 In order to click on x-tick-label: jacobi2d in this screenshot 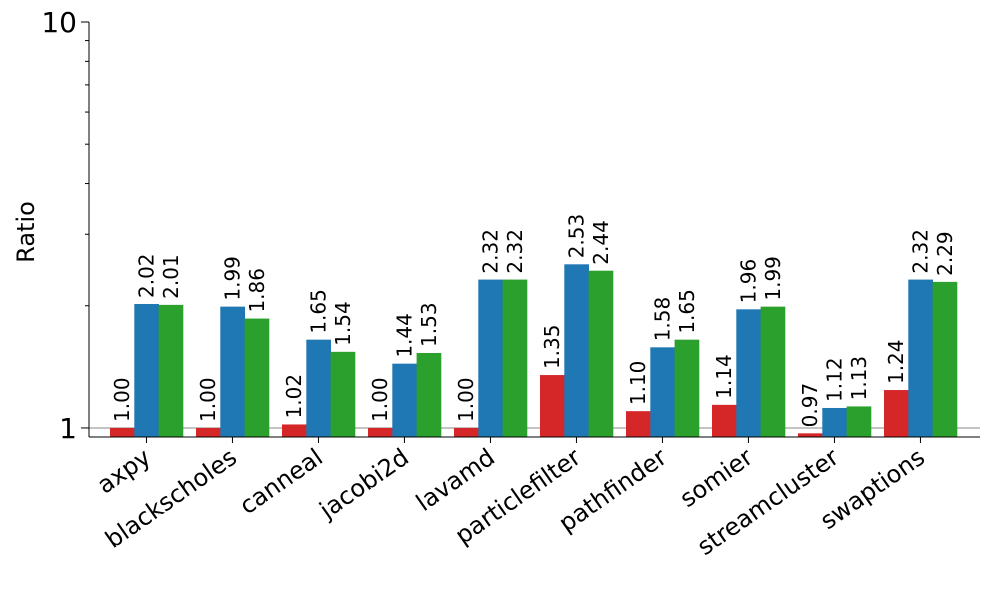, I will do `click(364, 484)`.